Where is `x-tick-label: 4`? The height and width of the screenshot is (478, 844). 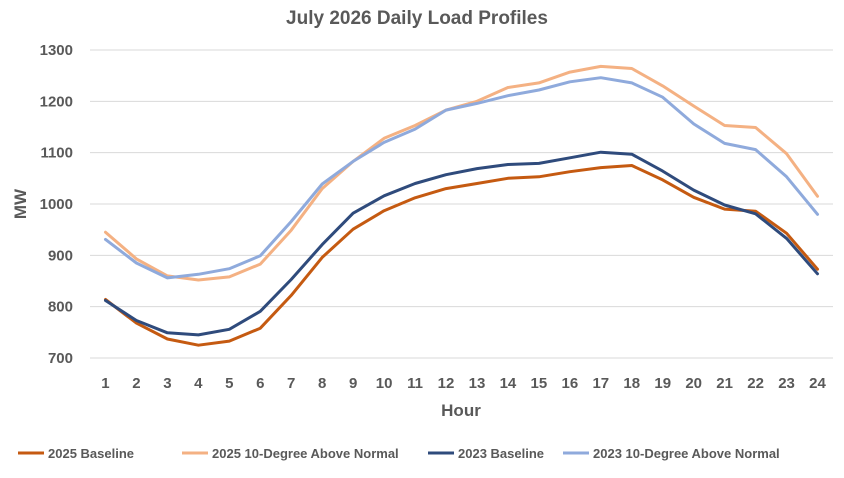 x-tick-label: 4 is located at coordinates (198, 383).